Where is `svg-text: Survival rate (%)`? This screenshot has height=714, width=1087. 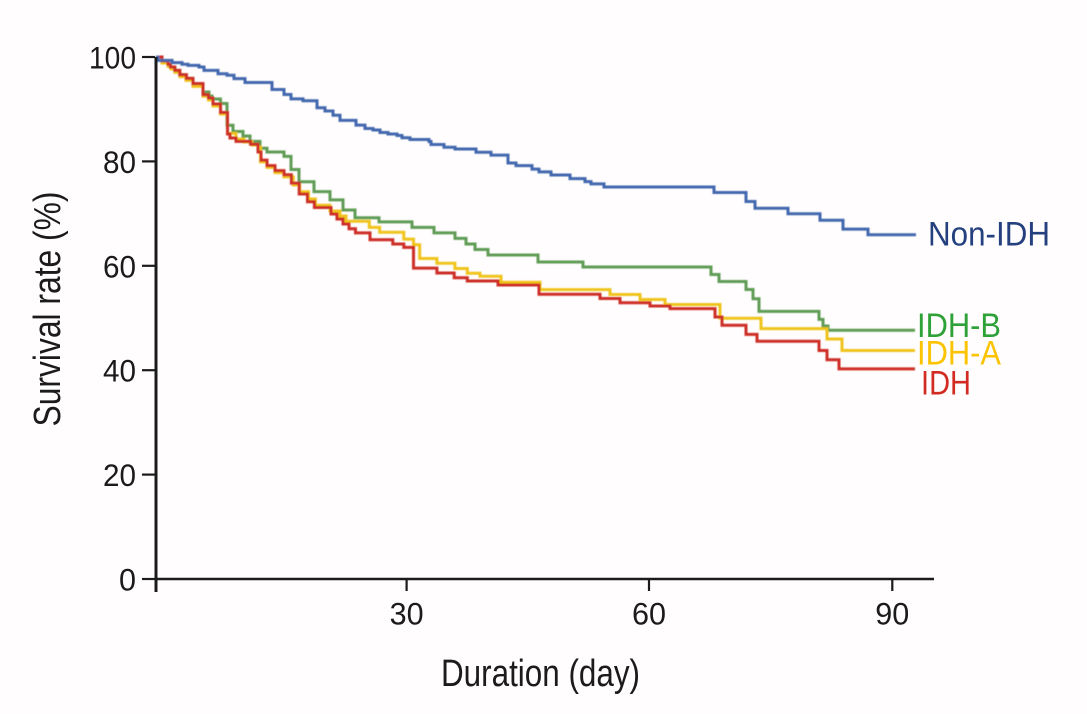
svg-text: Survival rate (%) is located at coordinates (48, 309).